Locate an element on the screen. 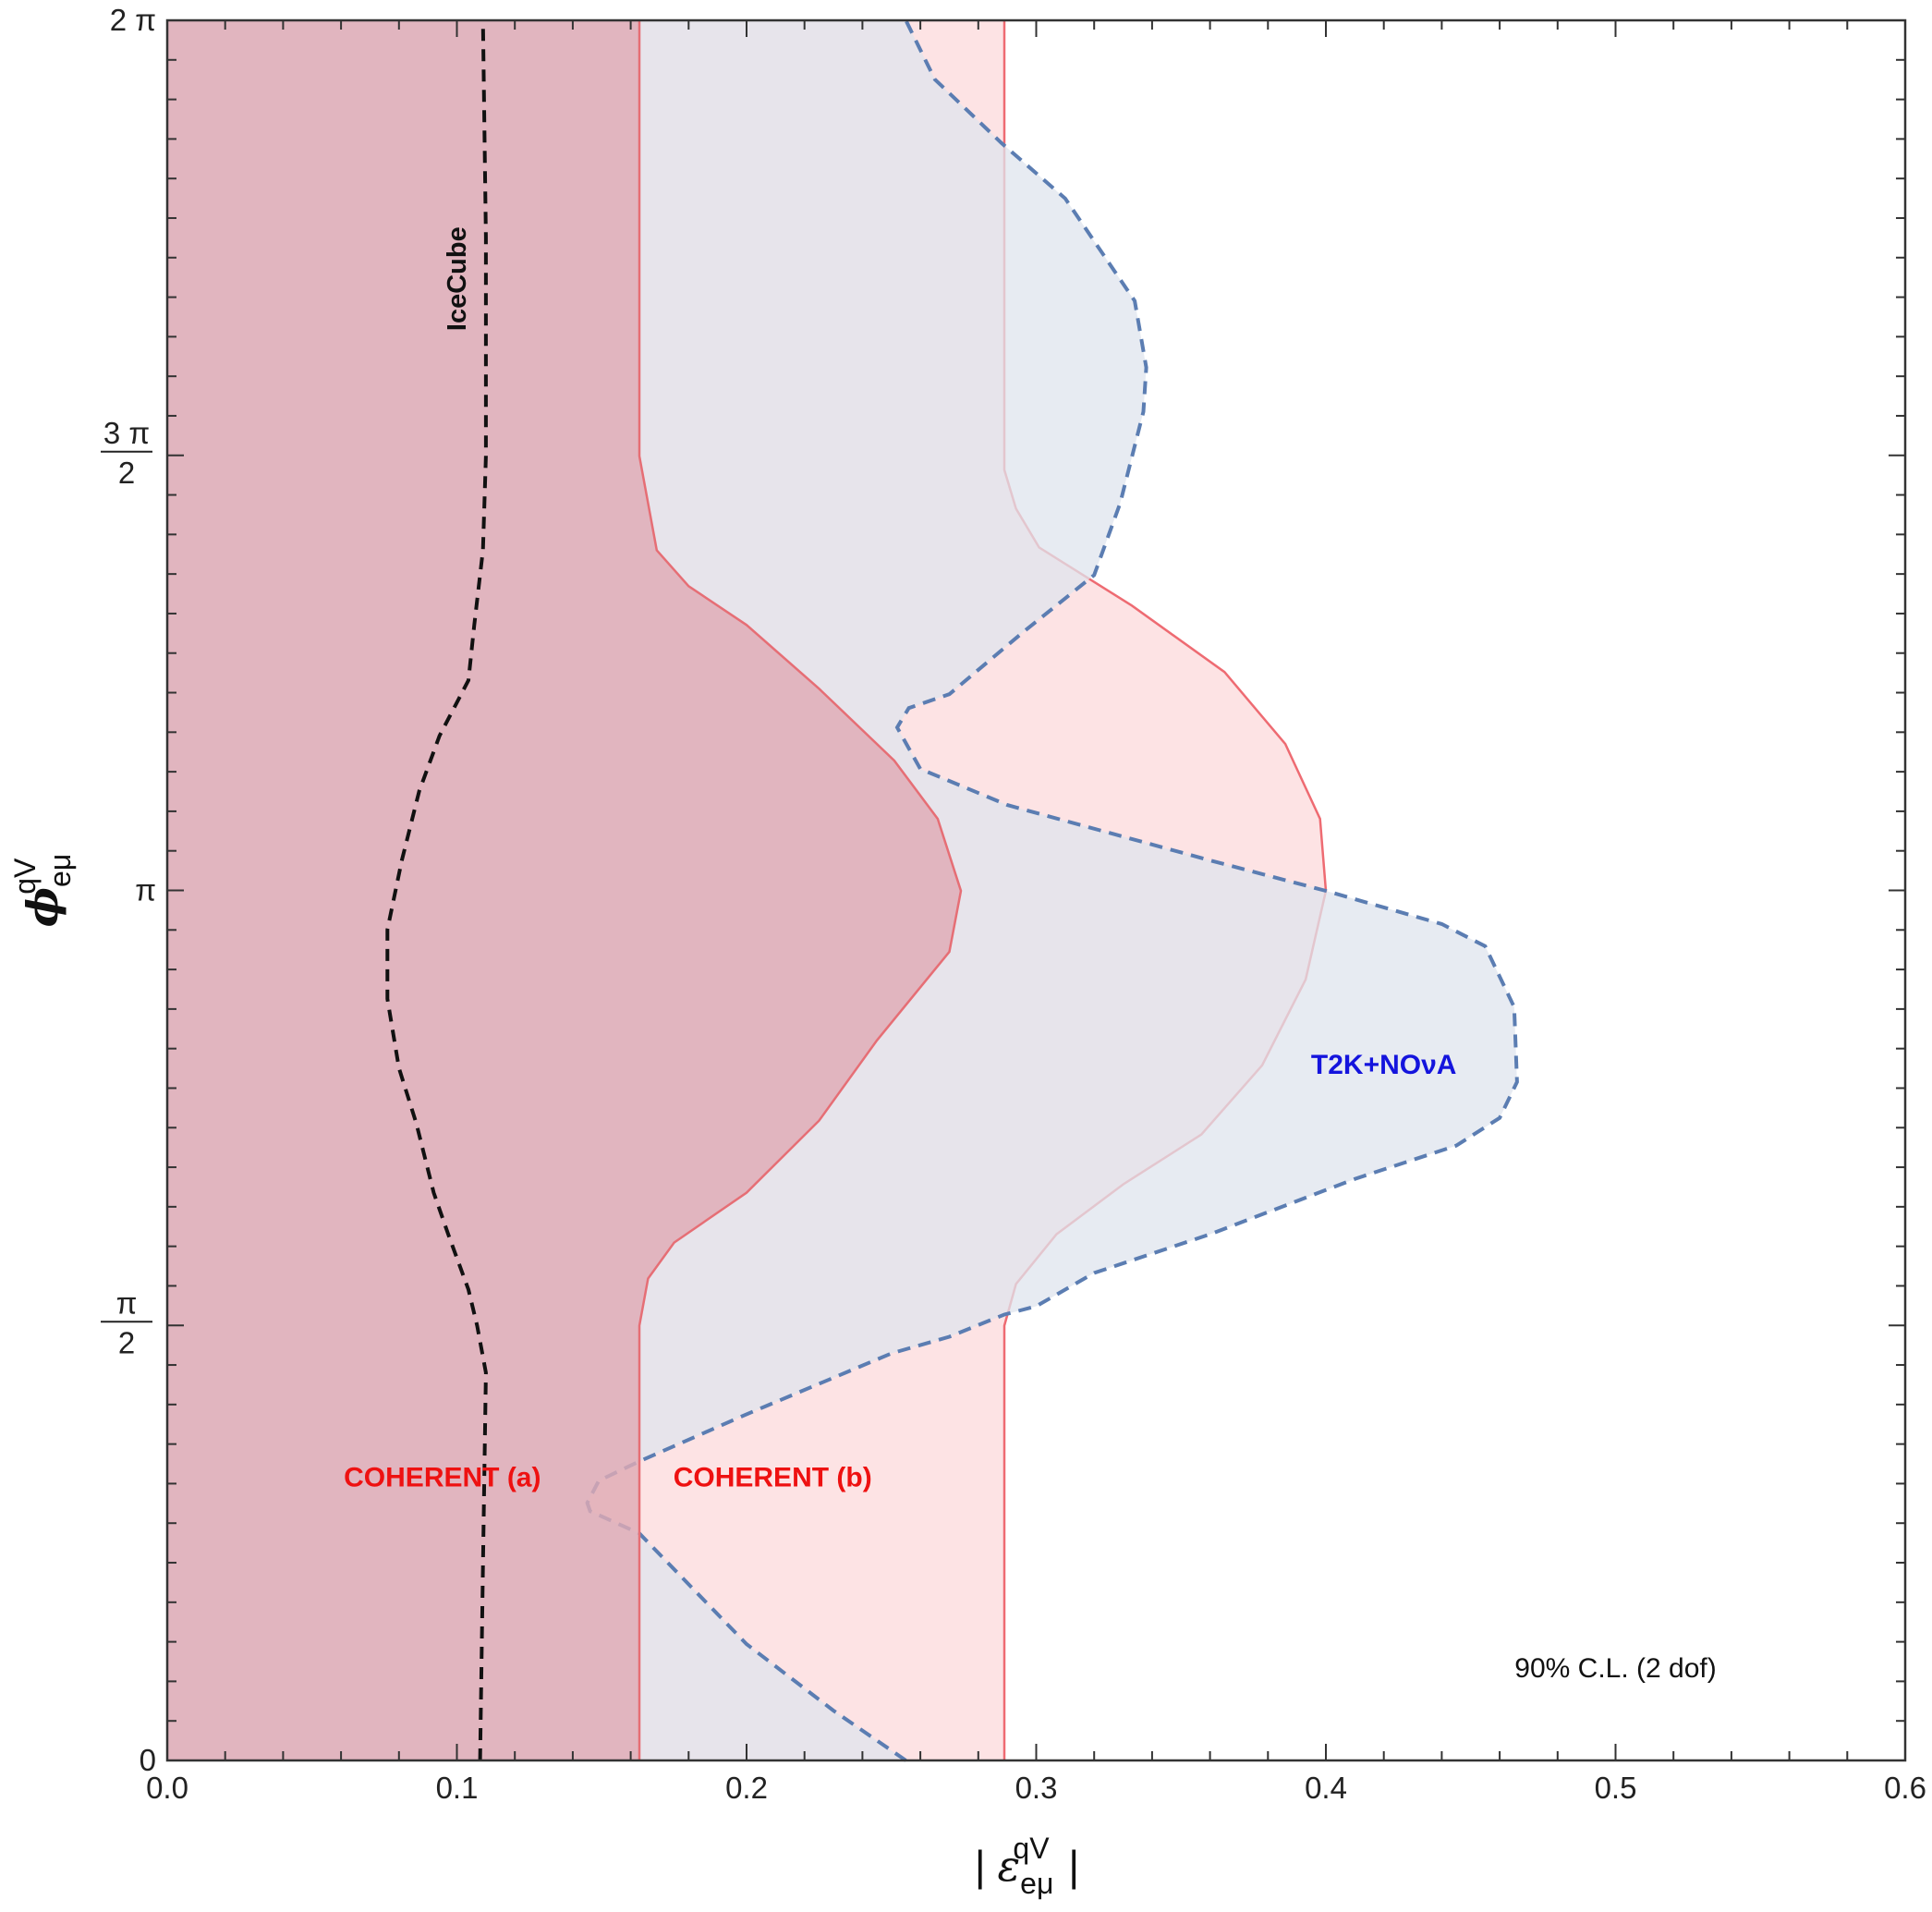 The width and height of the screenshot is (1932, 1912). x-tick-label: 0.3 is located at coordinates (1036, 1788).